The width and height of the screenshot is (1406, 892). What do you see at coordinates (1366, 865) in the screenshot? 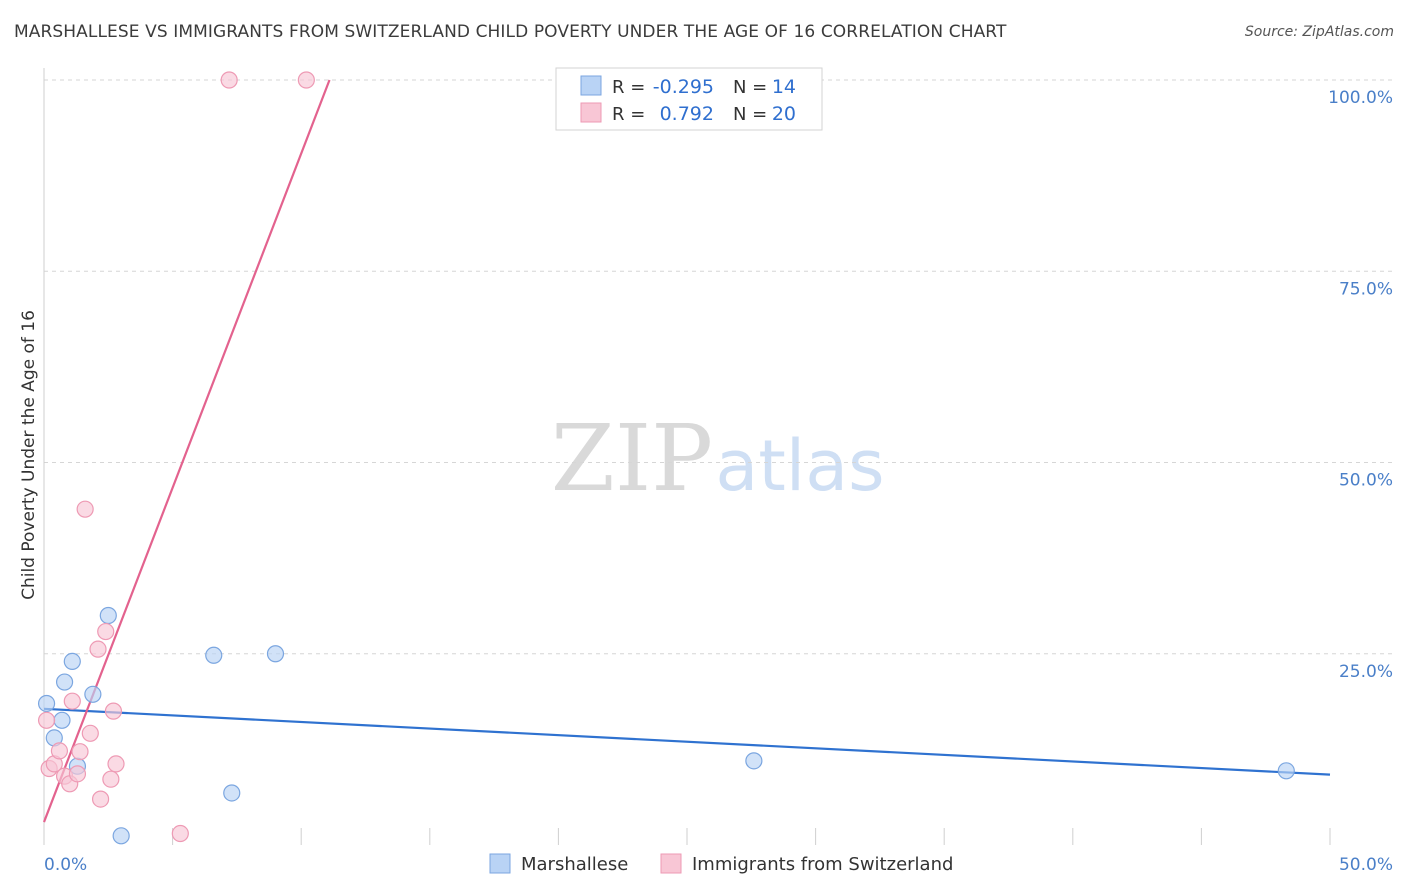
I see `x-tick-label: 50.0%` at bounding box center [1366, 865].